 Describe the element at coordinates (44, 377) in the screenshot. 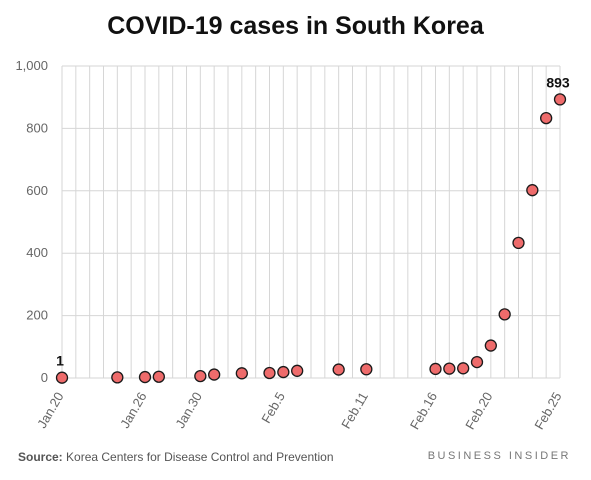

I see `y-tick-label: 0` at that location.